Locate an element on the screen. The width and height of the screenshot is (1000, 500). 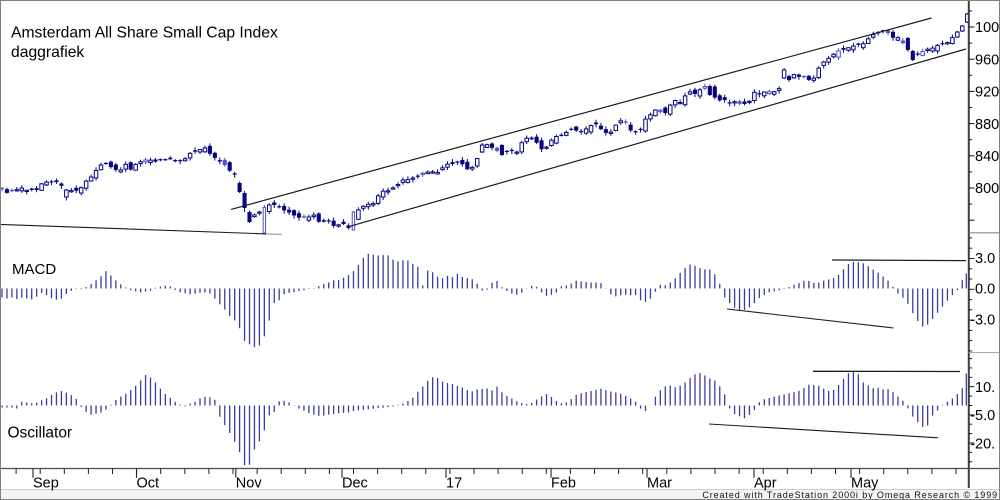
svg-text: Apr is located at coordinates (765, 484).